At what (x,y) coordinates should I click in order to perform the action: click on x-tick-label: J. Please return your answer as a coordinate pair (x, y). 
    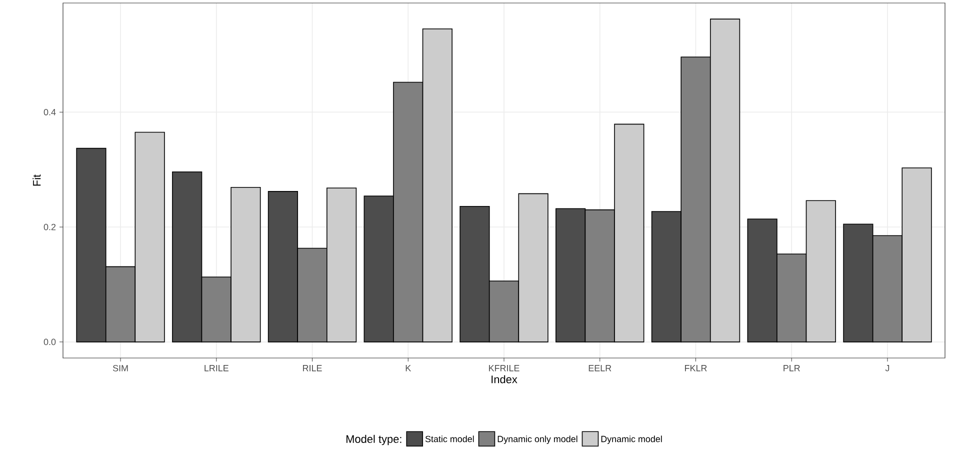
    Looking at the image, I should click on (887, 368).